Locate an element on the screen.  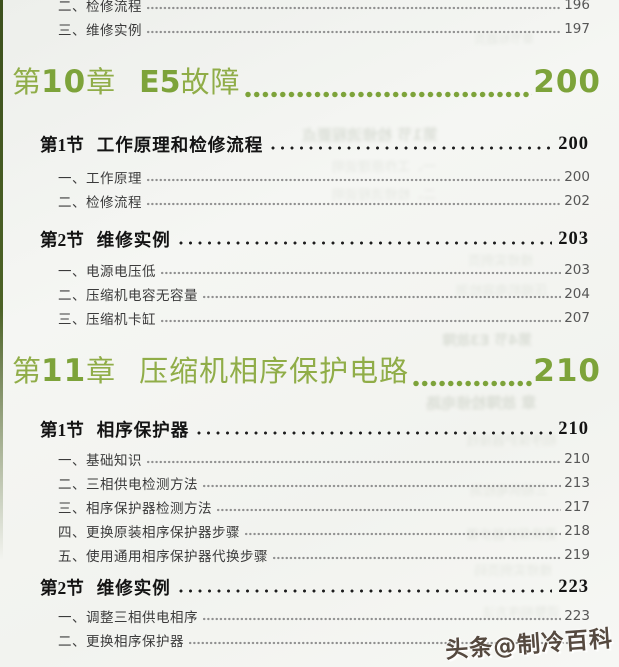
chapter-title: 压缩机相序保护电路 is located at coordinates (274, 371).